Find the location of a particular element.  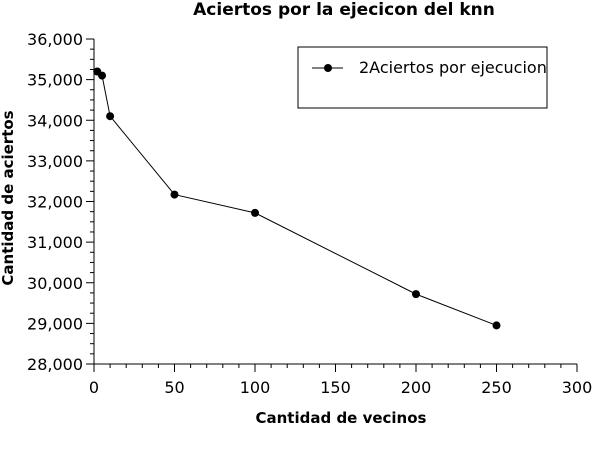

y-axis-label: Cantidad de aciertos is located at coordinates (8, 197).